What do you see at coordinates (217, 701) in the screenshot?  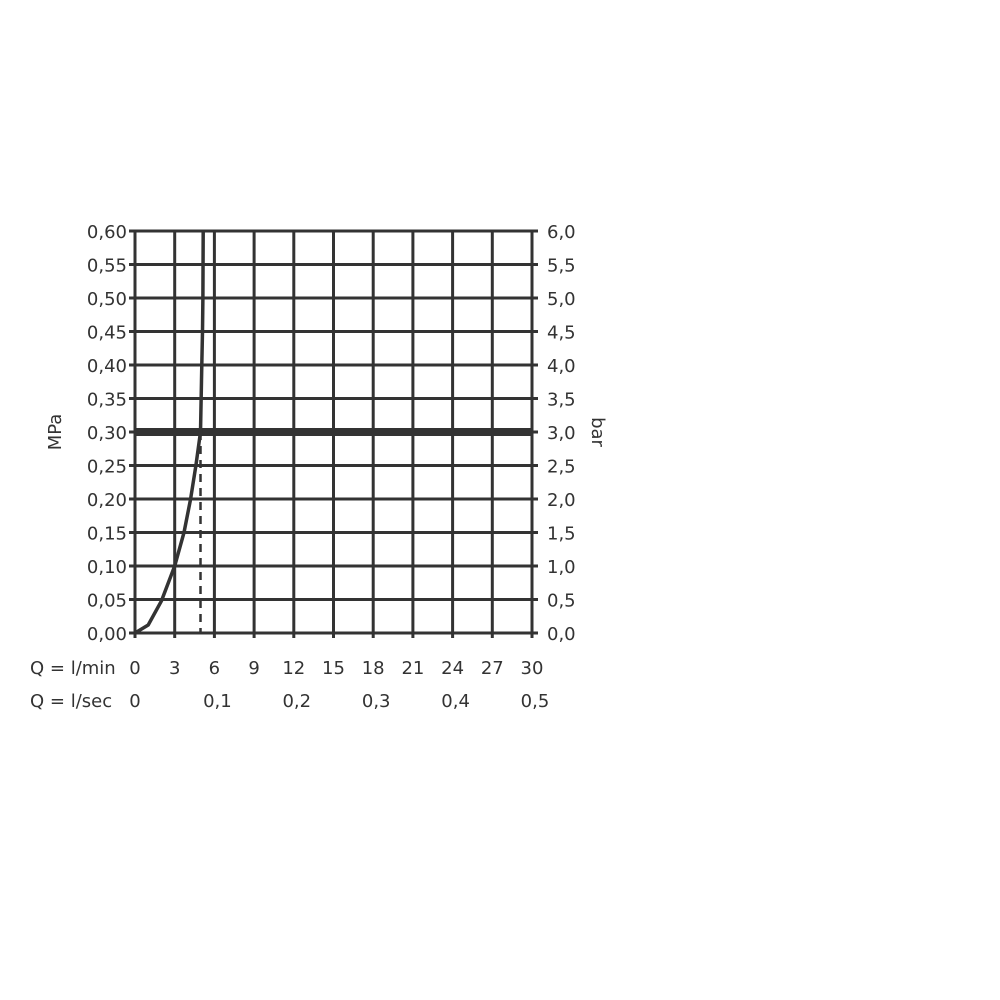 I see `x-tick-label-secondary: 0,1` at bounding box center [217, 701].